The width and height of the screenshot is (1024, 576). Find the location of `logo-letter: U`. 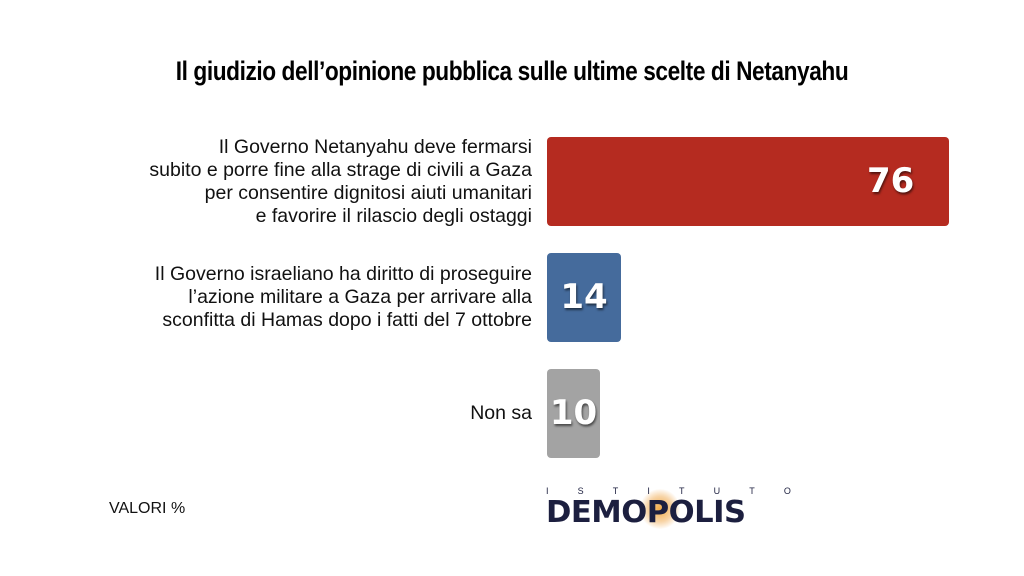

logo-letter: U is located at coordinates (717, 491).